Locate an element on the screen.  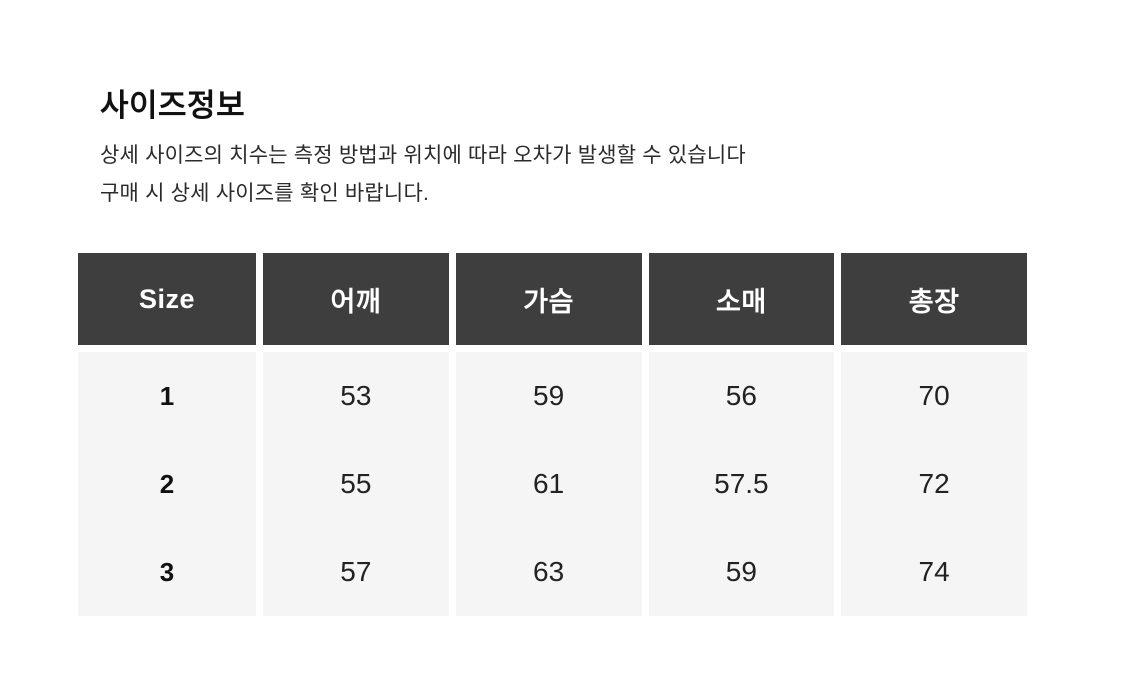
header-cell-sleeve: 소매 is located at coordinates (741, 299).